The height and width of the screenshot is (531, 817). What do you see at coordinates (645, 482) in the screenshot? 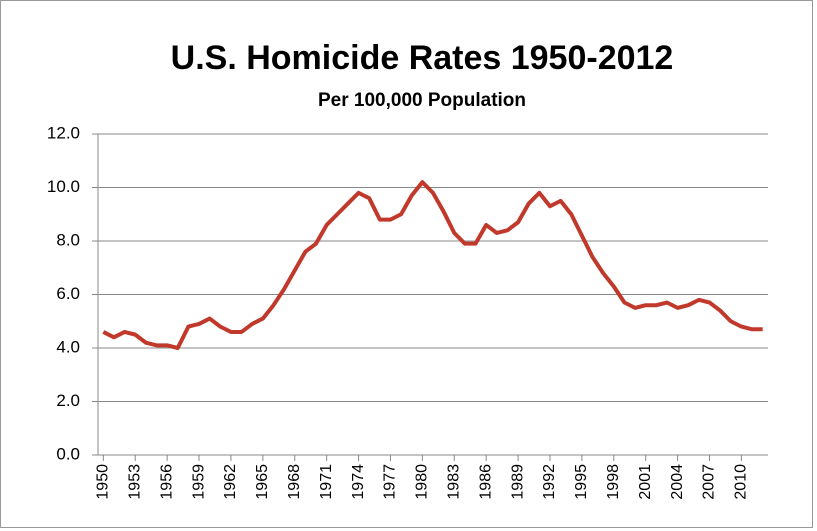
I see `x-tick-label: 2001` at bounding box center [645, 482].